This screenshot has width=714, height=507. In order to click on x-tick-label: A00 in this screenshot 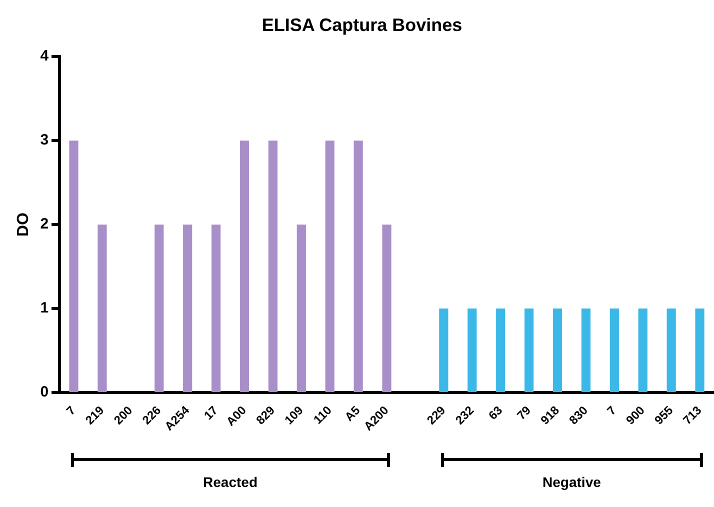, I will do `click(236, 415)`.